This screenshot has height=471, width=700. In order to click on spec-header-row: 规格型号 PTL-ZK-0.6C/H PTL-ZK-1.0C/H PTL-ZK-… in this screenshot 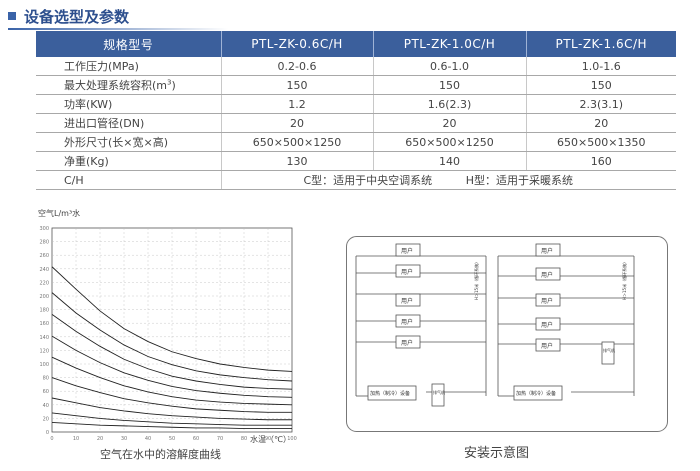, I will do `click(356, 44)`.